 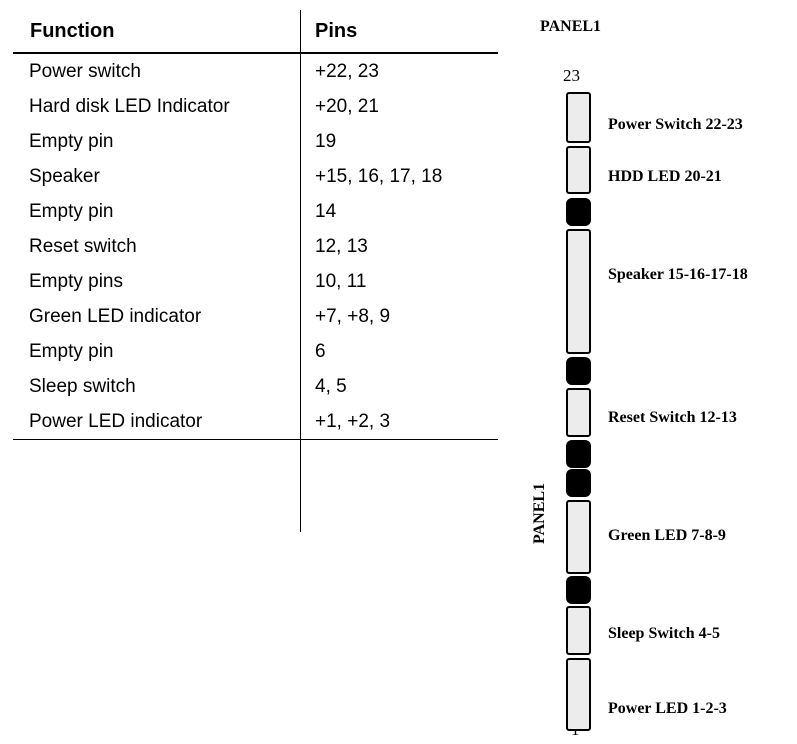 I want to click on cell-function: Empty pins, so click(x=76, y=281).